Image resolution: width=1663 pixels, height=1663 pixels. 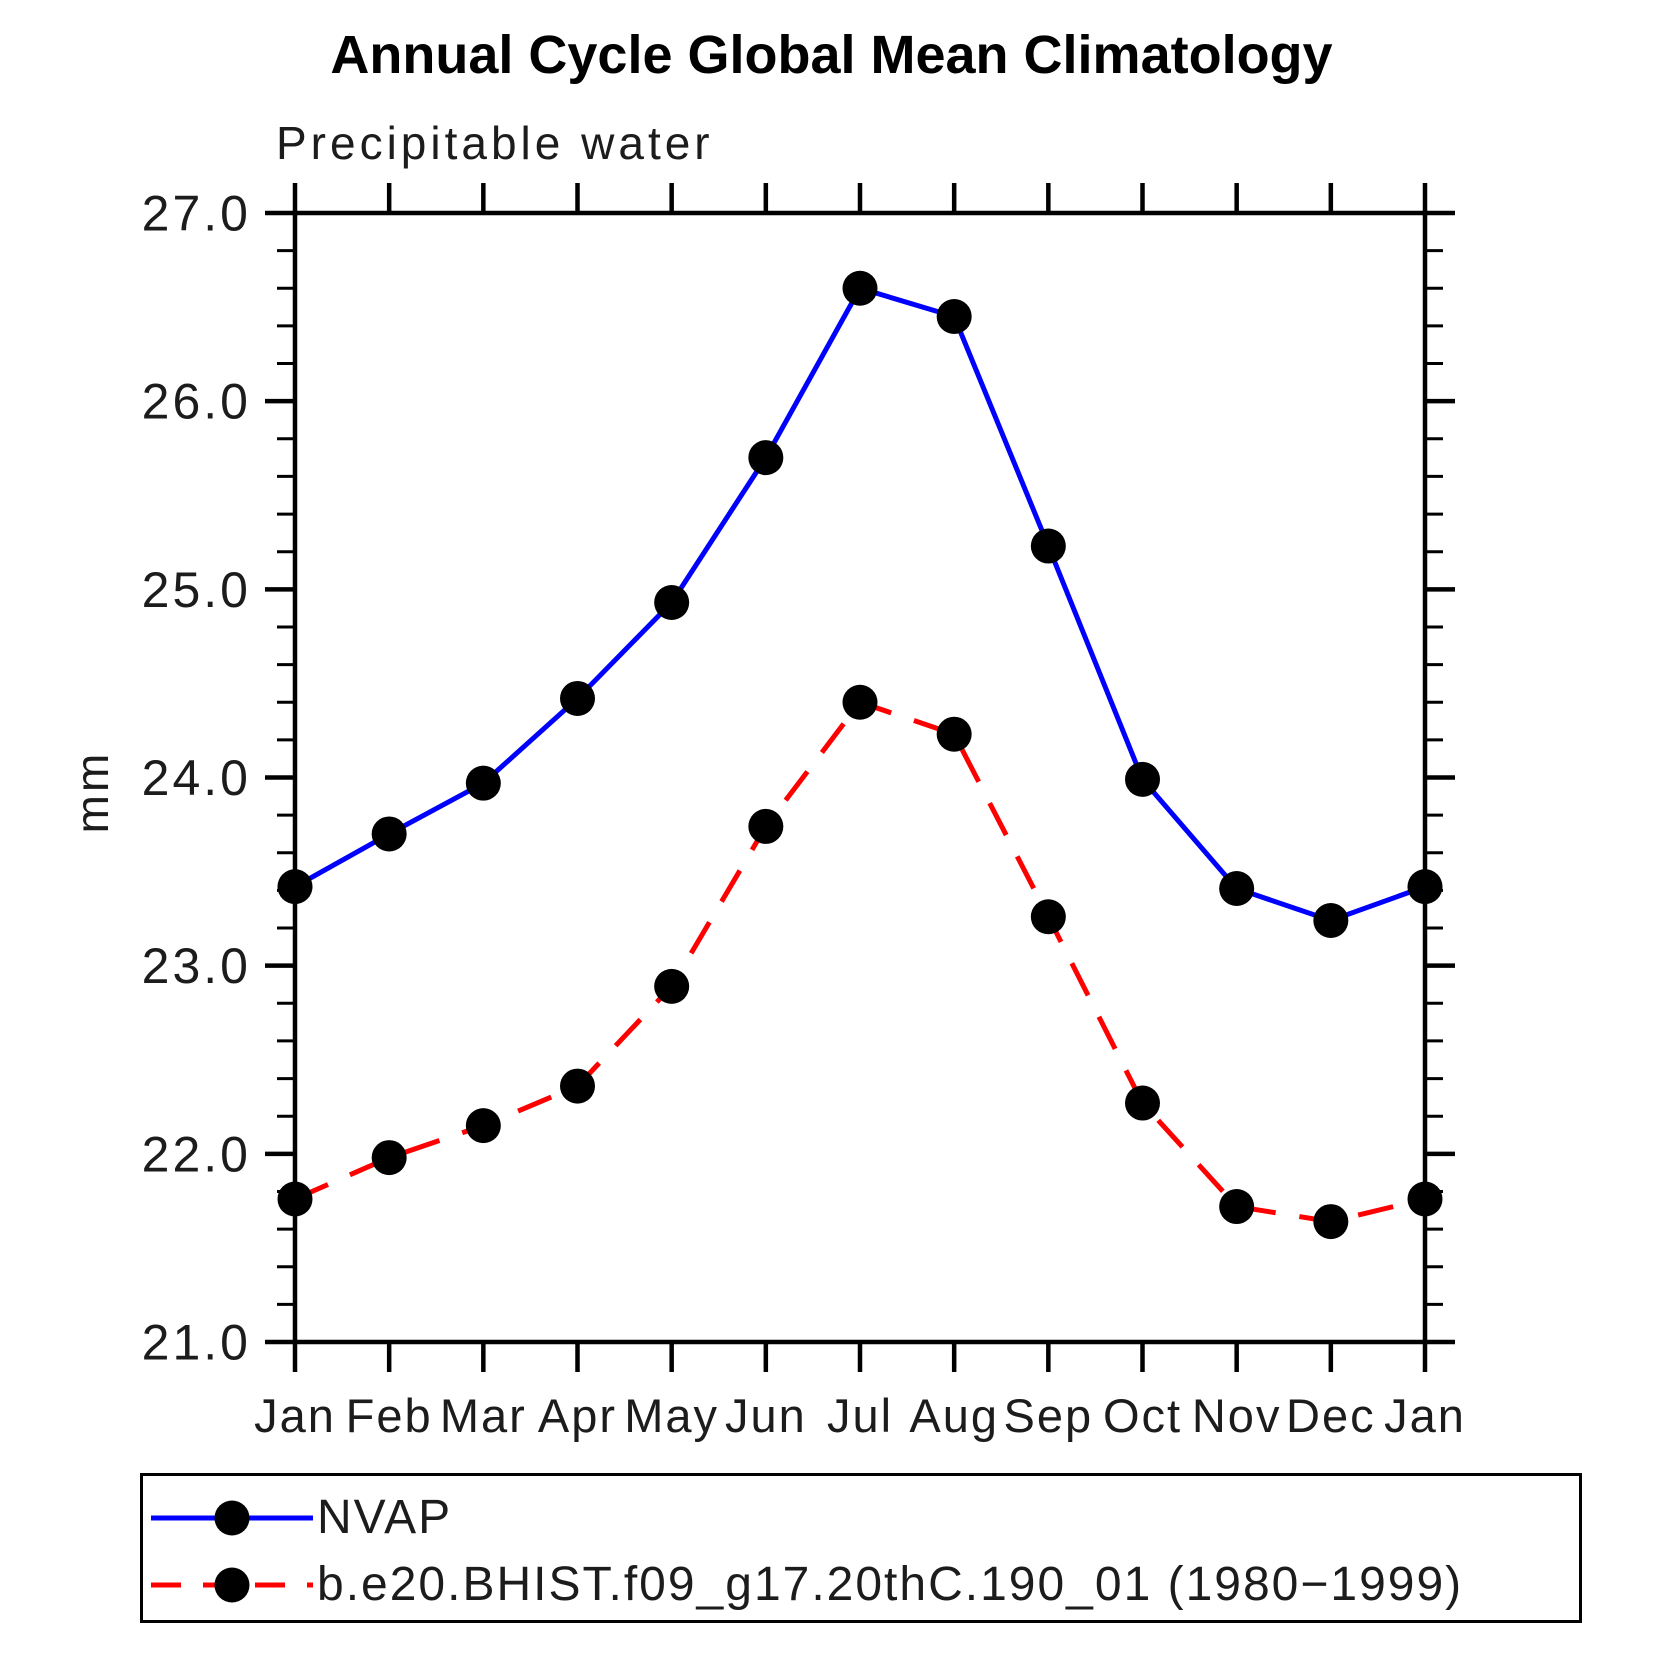 What do you see at coordinates (389, 1415) in the screenshot?
I see `x-tick-label: Feb` at bounding box center [389, 1415].